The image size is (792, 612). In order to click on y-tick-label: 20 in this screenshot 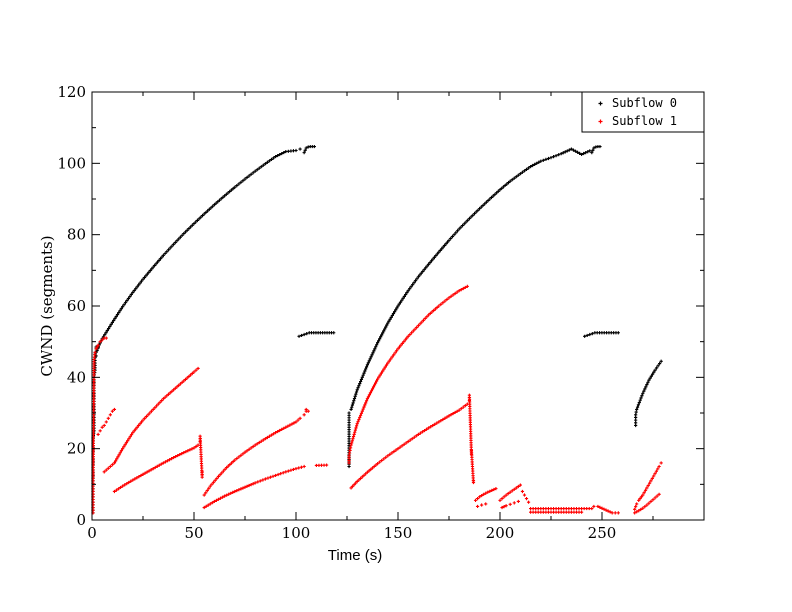, I will do `click(76, 449)`.